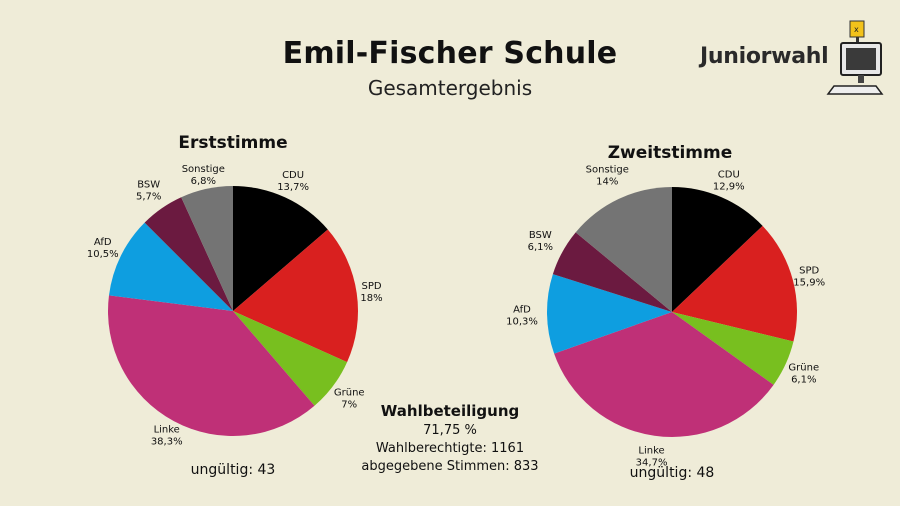 The width and height of the screenshot is (900, 506). Describe the element at coordinates (233, 470) in the screenshot. I see `invalid-votes-erststimme: ungültig: 43` at that location.